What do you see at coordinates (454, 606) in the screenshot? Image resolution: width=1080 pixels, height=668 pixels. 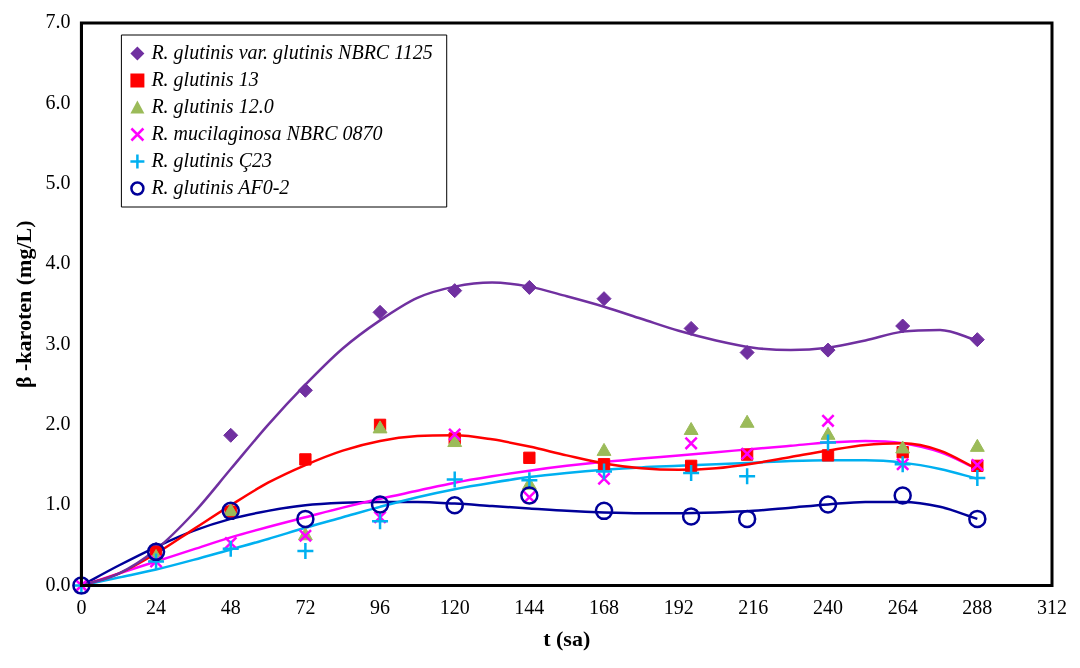 I see `x-tick-label: 120` at bounding box center [454, 606].